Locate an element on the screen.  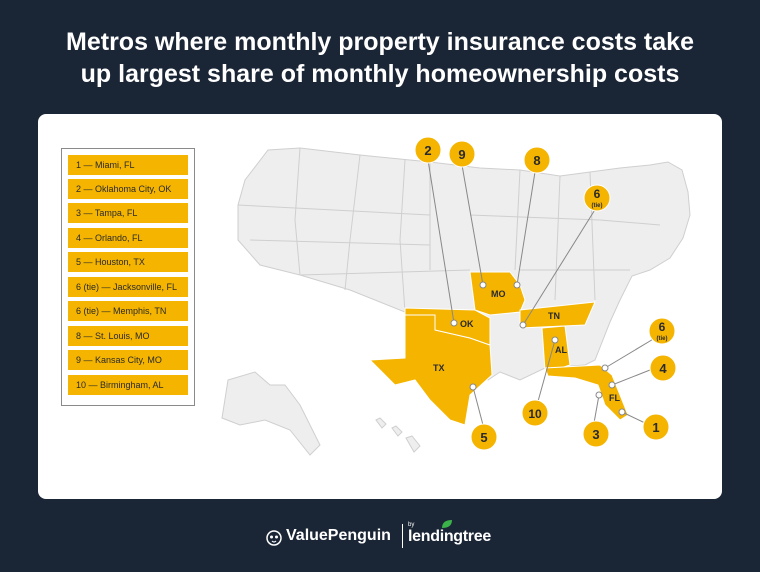
point-oklahoma-city is located at coordinates (454, 323).